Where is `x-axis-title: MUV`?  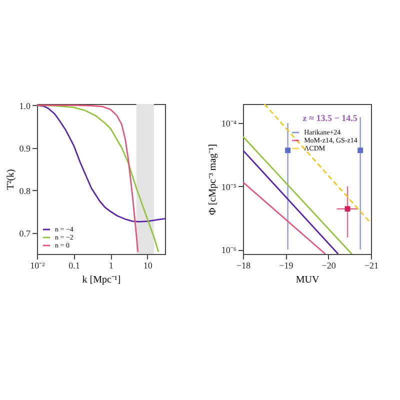
x-axis-title: MUV is located at coordinates (308, 280).